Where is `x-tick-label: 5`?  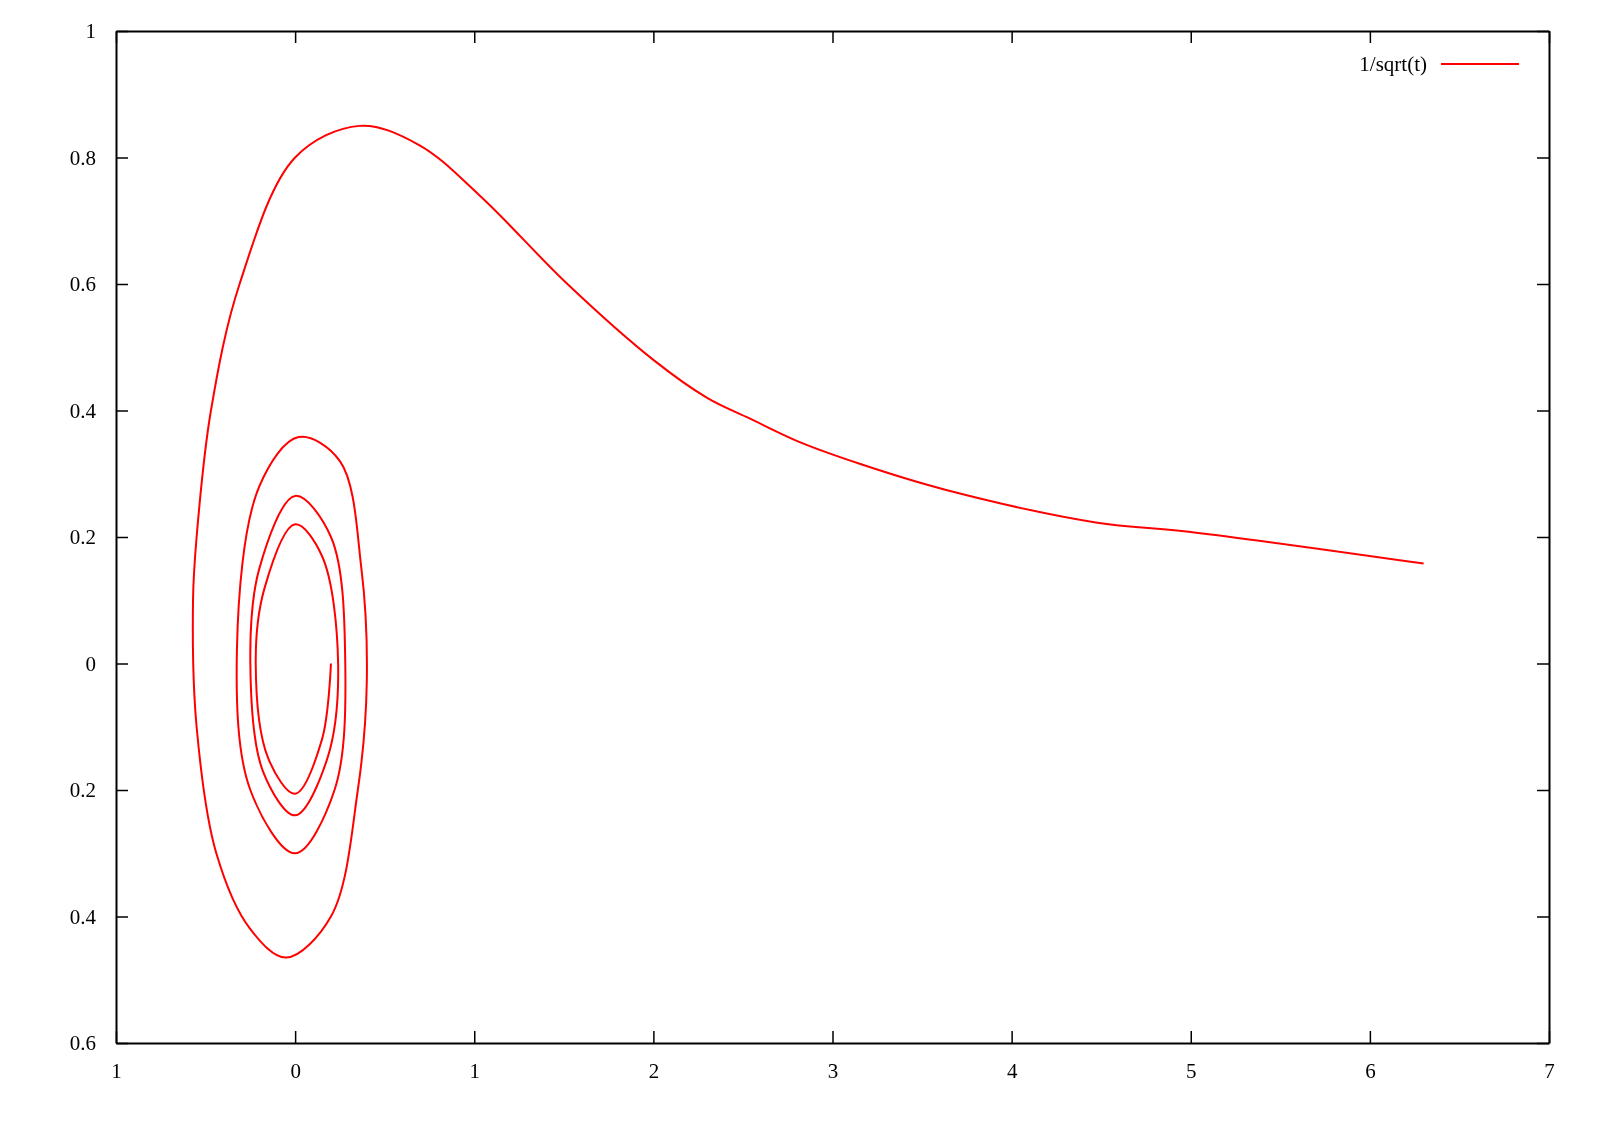
x-tick-label: 5 is located at coordinates (1191, 1070).